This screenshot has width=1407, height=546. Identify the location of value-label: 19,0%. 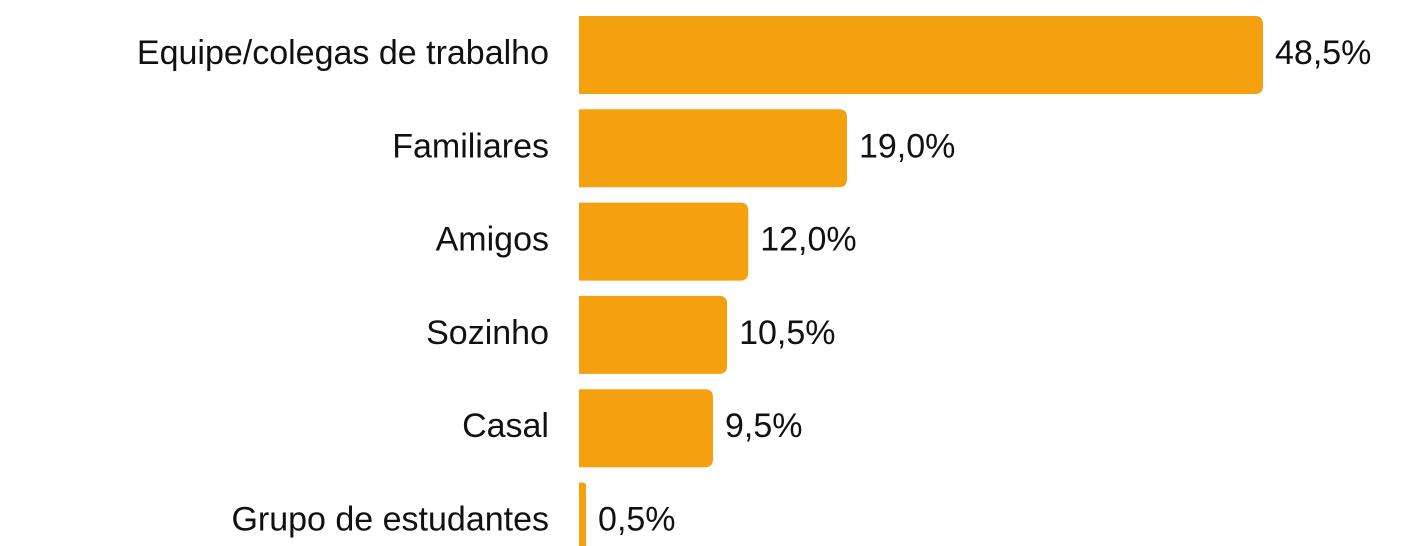
(907, 146).